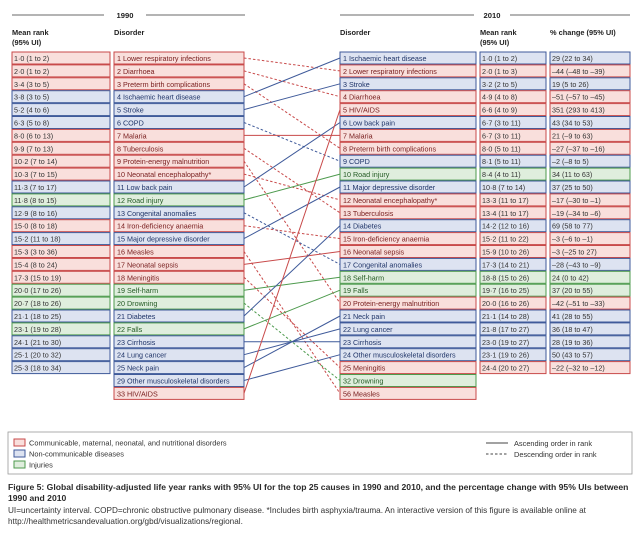  What do you see at coordinates (498, 32) in the screenshot?
I see `header-right-rank: Mean rank` at bounding box center [498, 32].